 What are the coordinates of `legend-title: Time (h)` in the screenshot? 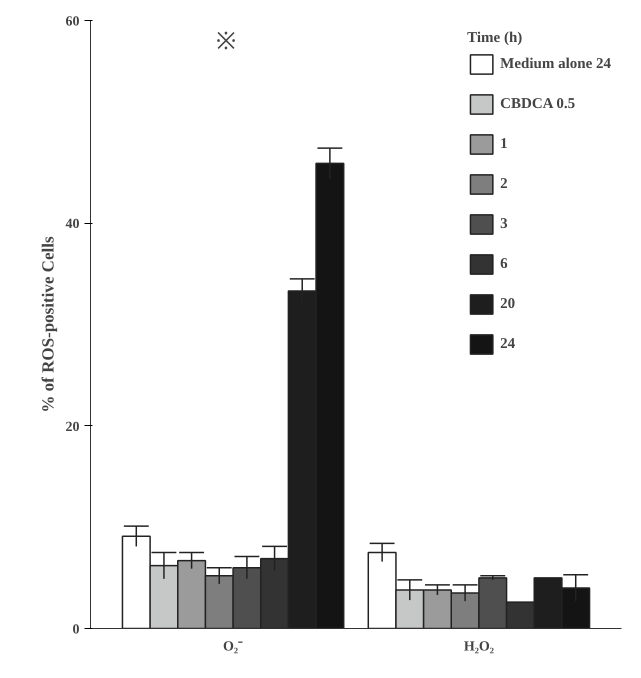 It's located at (495, 38).